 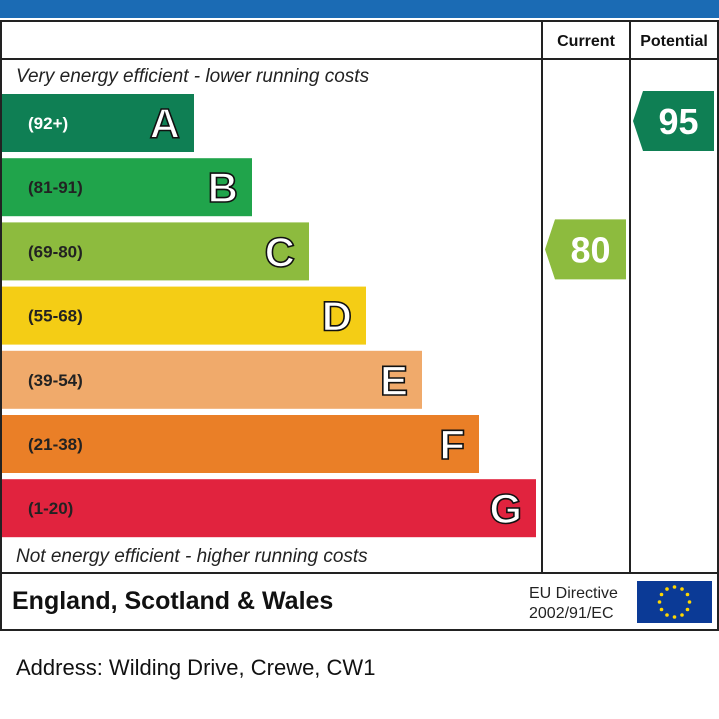 What do you see at coordinates (55, 187) in the screenshot?
I see `band-b-range: (81-91)` at bounding box center [55, 187].